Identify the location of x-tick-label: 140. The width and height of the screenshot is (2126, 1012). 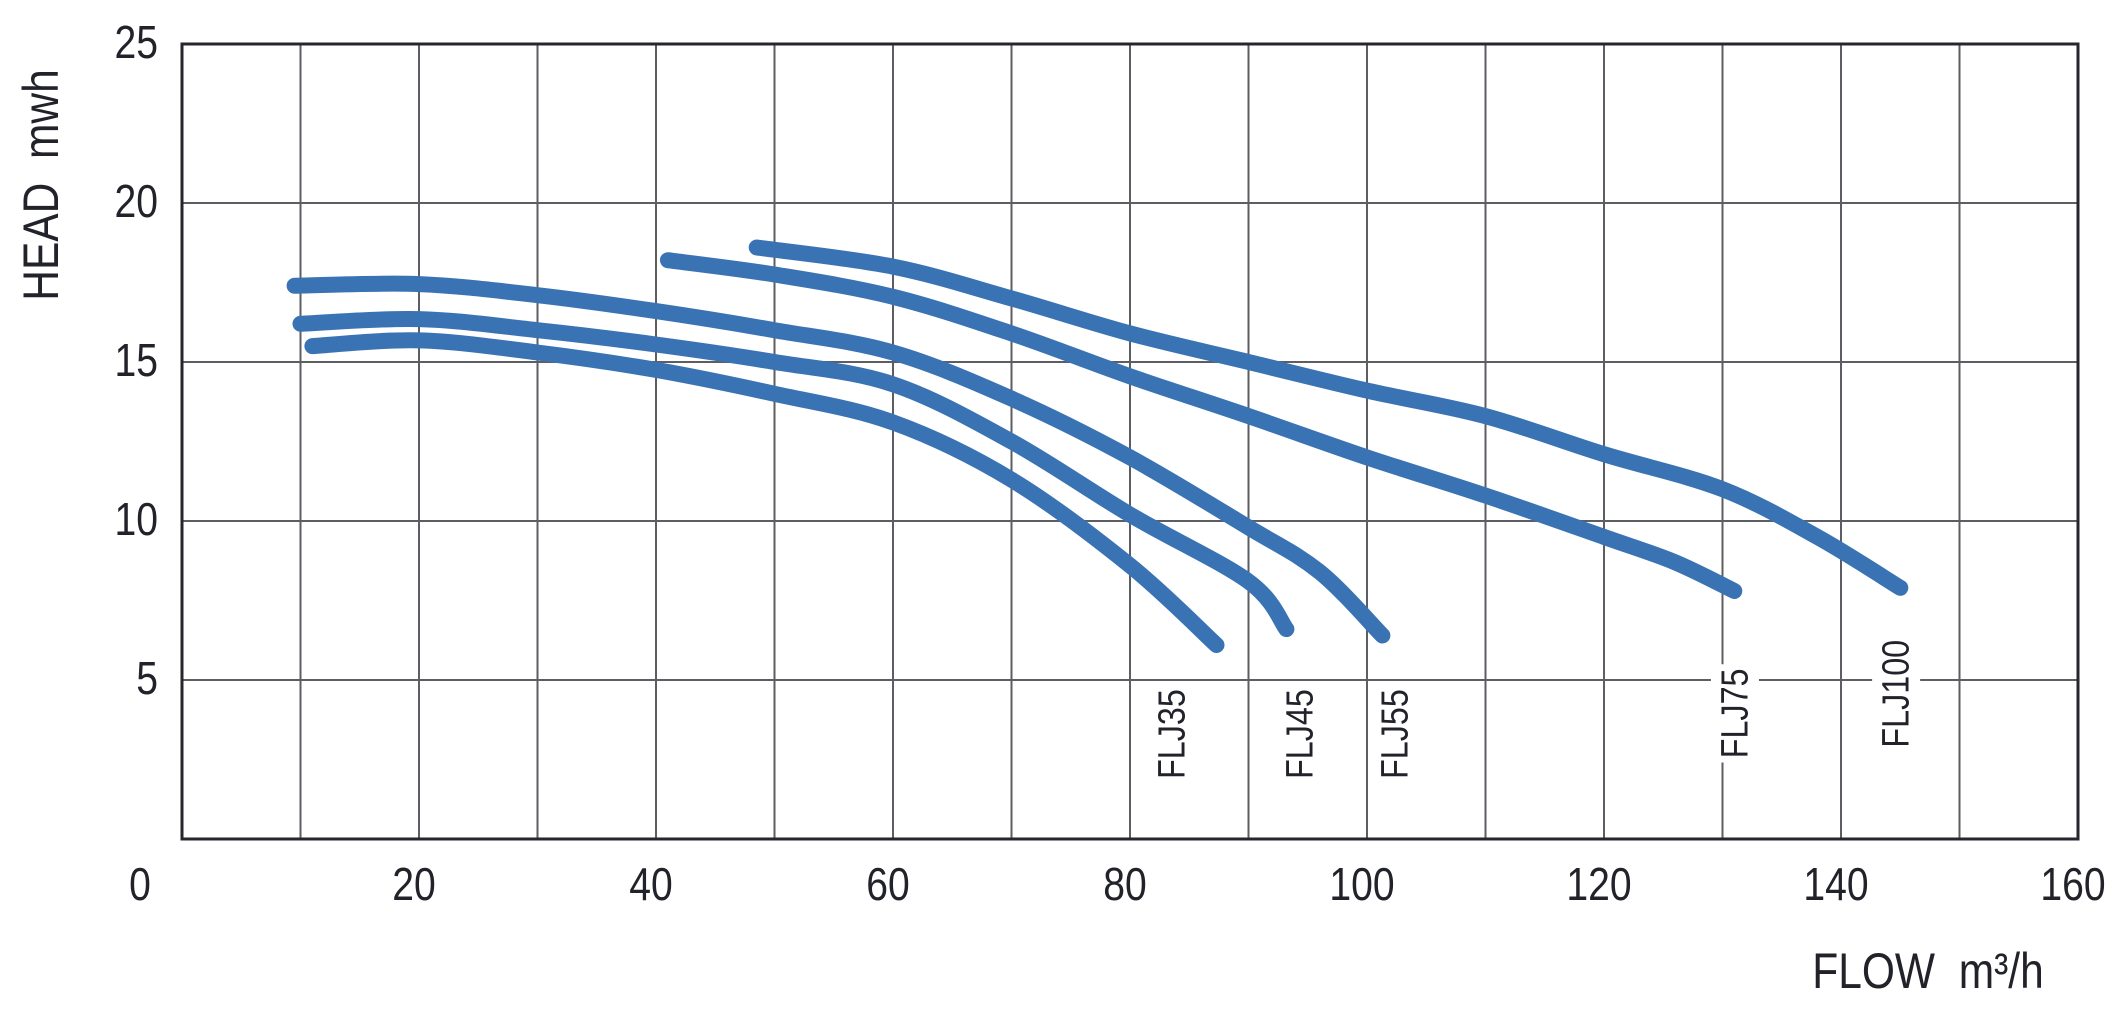
(1835, 885).